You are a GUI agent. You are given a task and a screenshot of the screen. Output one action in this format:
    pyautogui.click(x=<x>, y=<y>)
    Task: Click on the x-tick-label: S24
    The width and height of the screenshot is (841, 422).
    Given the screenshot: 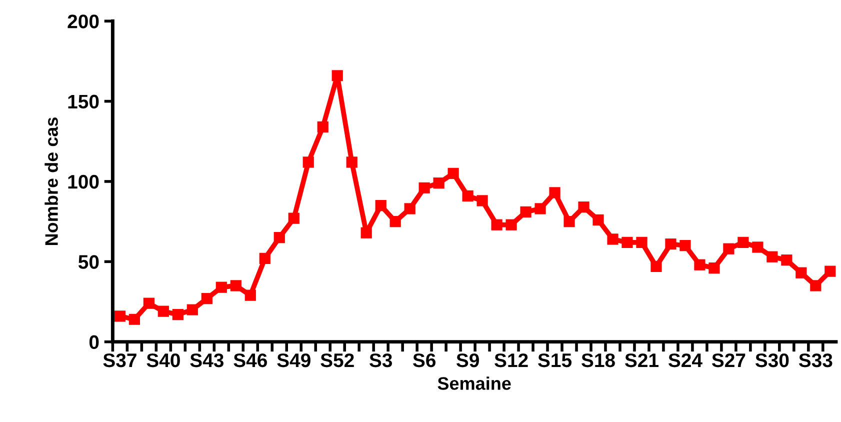 What is the action you would take?
    pyautogui.click(x=685, y=360)
    